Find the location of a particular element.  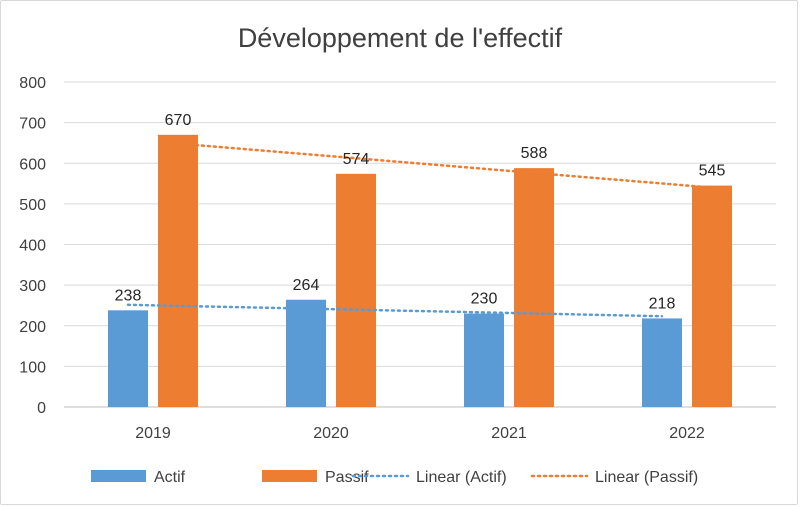

legend-swatch-actif is located at coordinates (118, 476).